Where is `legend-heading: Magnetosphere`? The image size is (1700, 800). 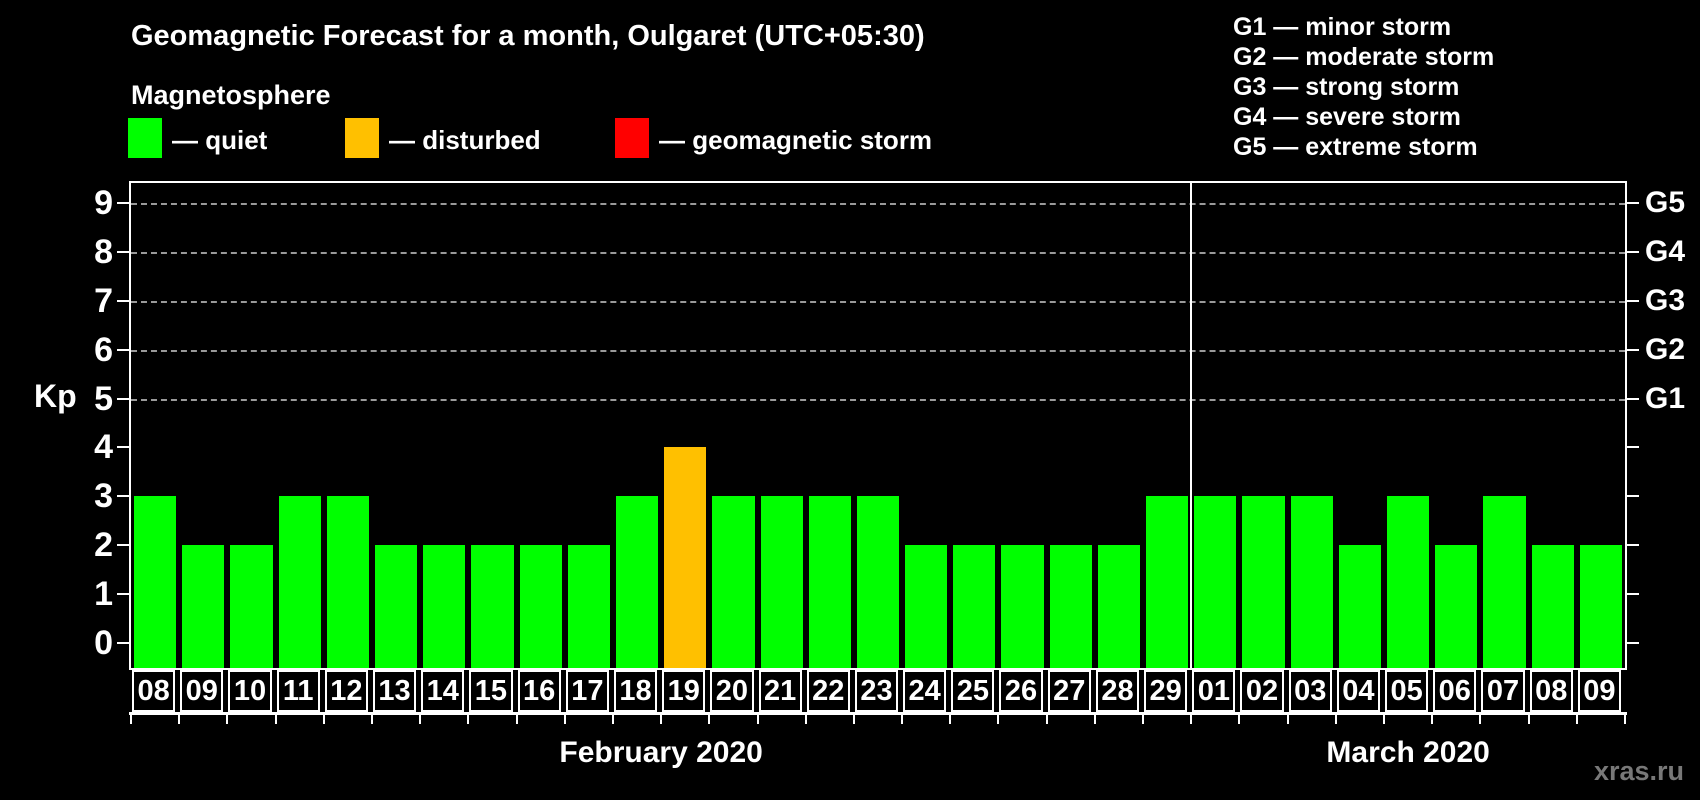
legend-heading: Magnetosphere is located at coordinates (231, 95).